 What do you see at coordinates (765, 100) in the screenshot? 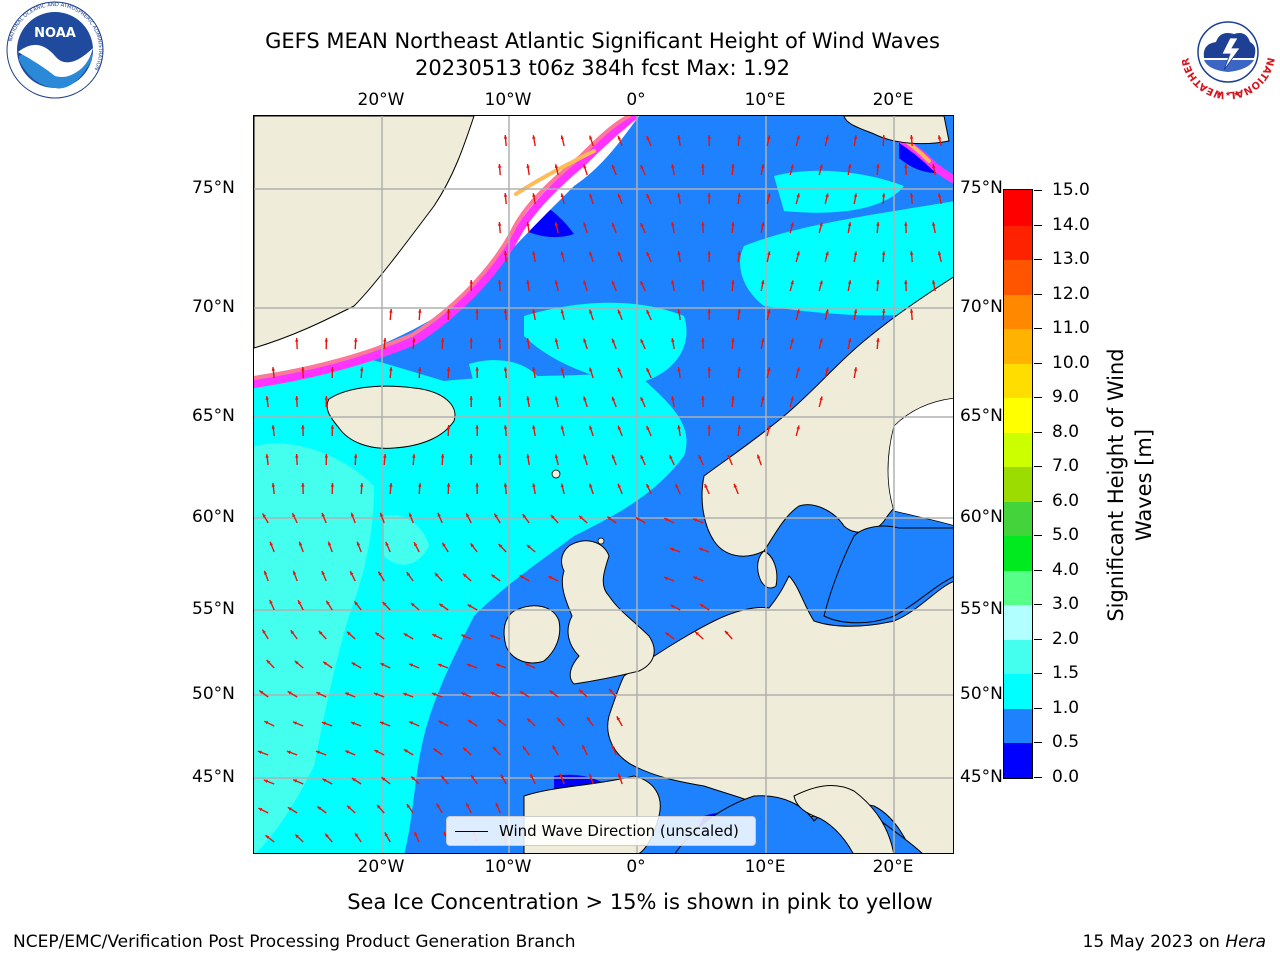
I see `lon-tick-top-10e: 10°E` at bounding box center [765, 100].